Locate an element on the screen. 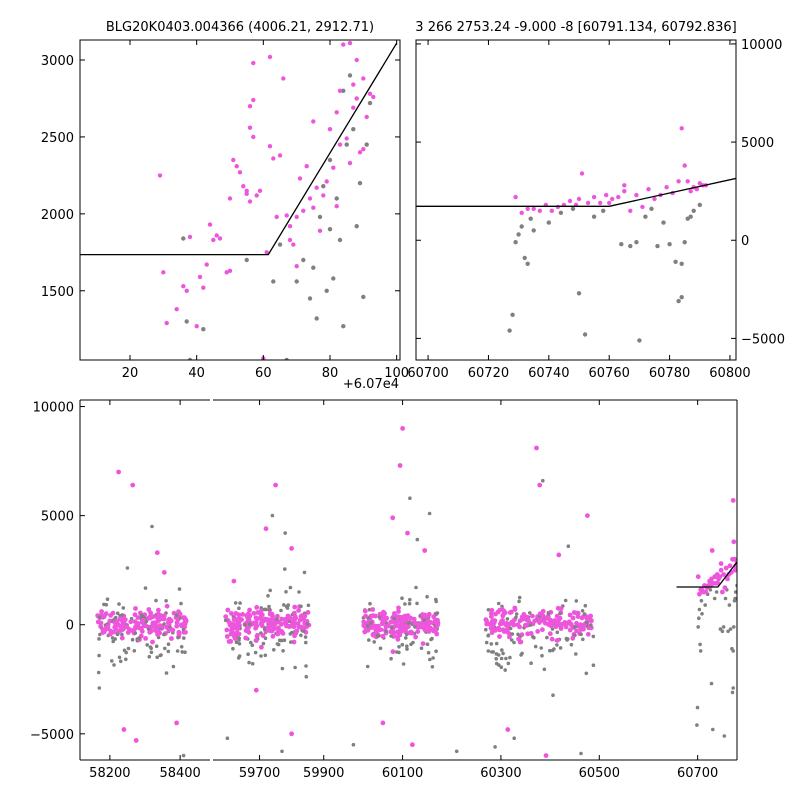 The height and width of the screenshot is (800, 800). recent-season-points is located at coordinates (716, 618).